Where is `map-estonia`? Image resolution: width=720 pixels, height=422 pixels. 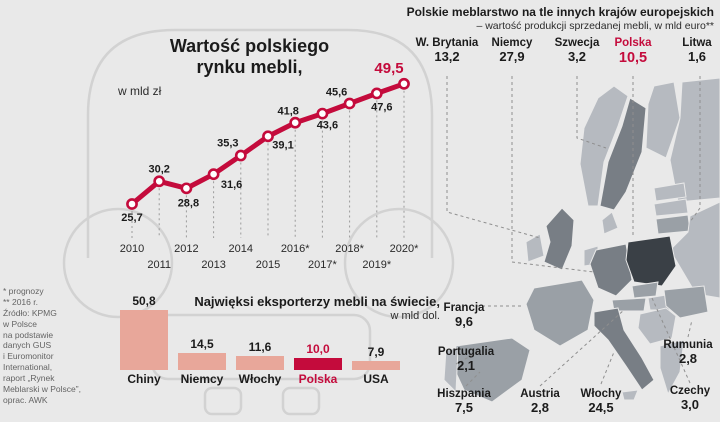 map-estonia is located at coordinates (670, 192).